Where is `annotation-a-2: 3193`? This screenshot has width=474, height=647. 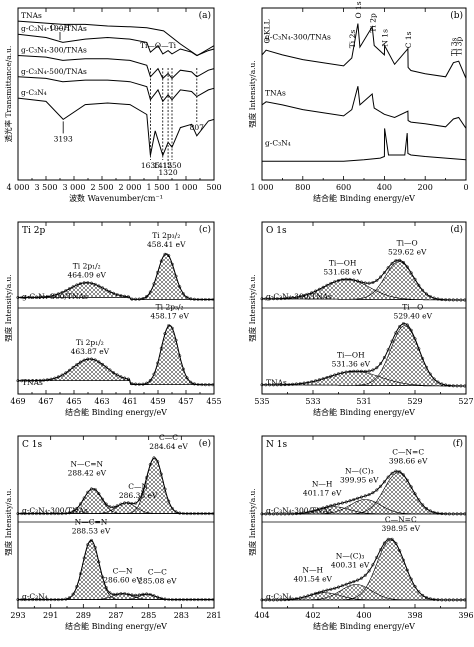
annotation-a-2: 3193 is located at coordinates (63, 138).